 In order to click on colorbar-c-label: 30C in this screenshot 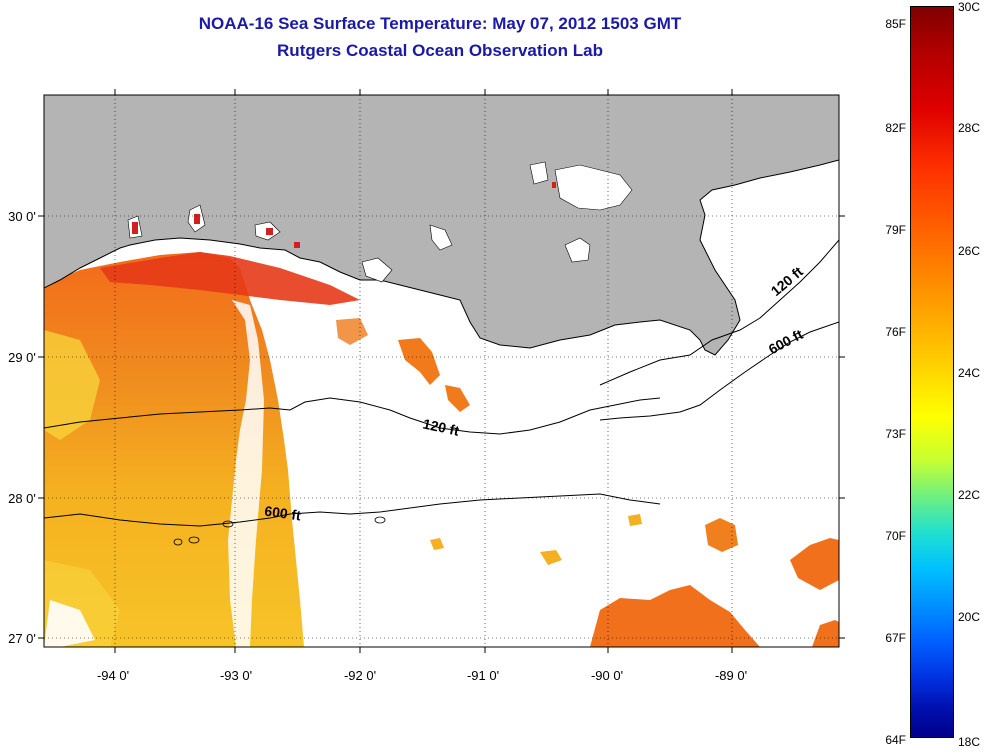, I will do `click(969, 7)`.